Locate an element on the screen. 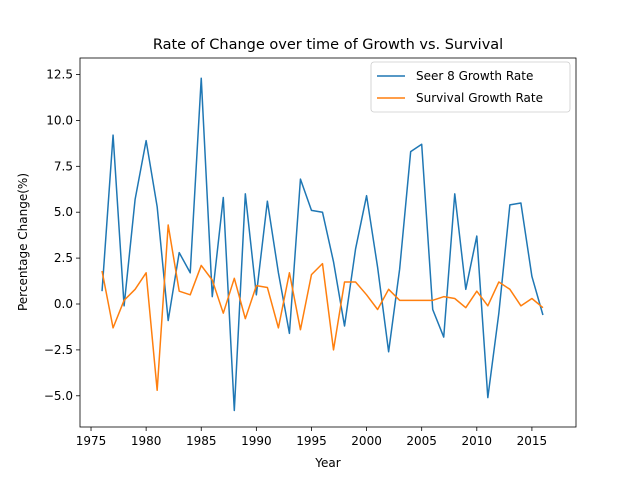 Image resolution: width=640 pixels, height=480 pixels. x-tick-label: 1990 is located at coordinates (256, 441).